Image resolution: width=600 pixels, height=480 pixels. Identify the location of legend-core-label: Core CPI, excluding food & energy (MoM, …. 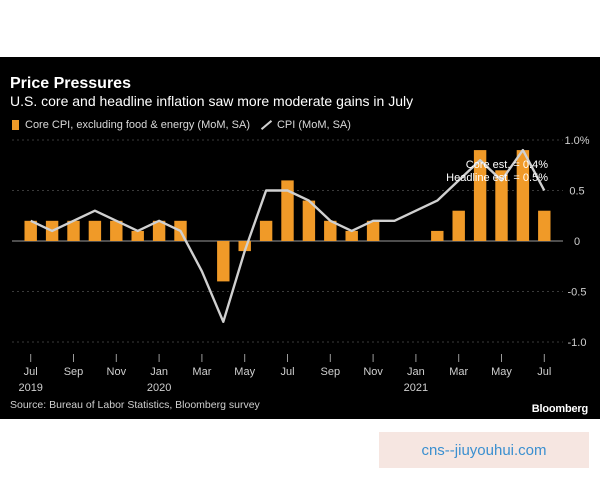
(137, 125).